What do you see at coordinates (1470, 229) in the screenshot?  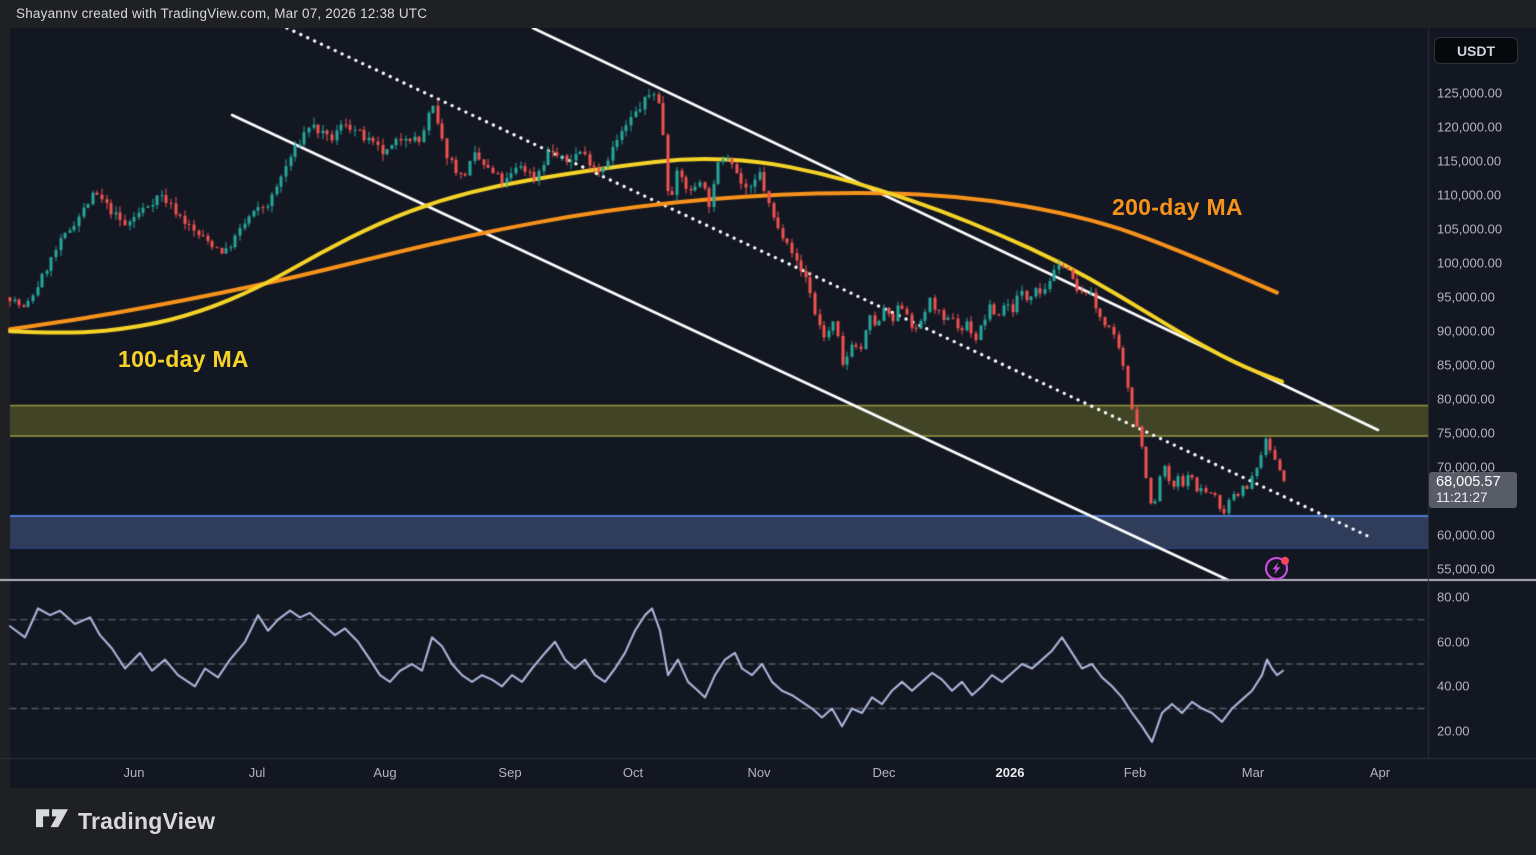 I see `price-axis-label: 105,000.00` at bounding box center [1470, 229].